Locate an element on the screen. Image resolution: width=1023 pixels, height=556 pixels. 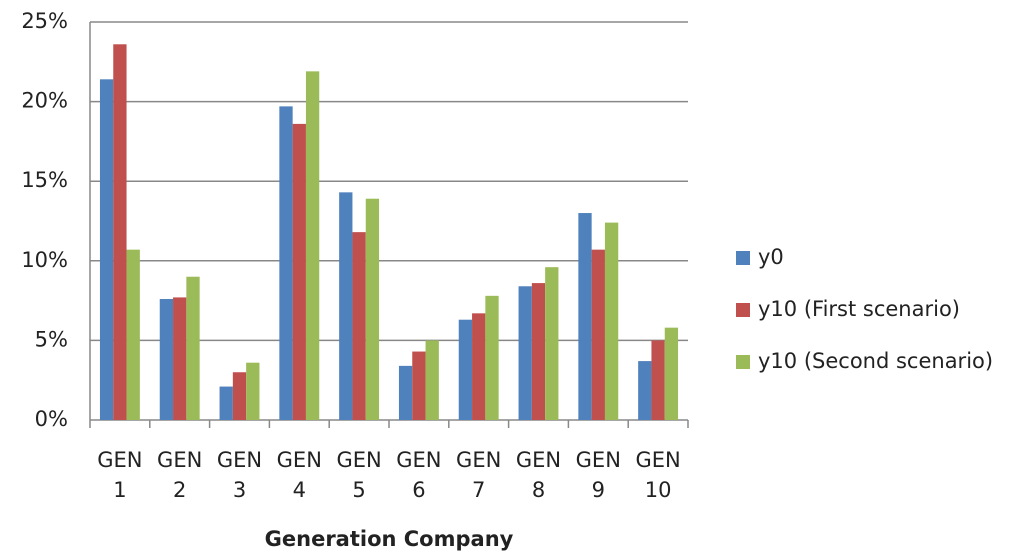
x-tick-label: GEN 7 is located at coordinates (479, 475).